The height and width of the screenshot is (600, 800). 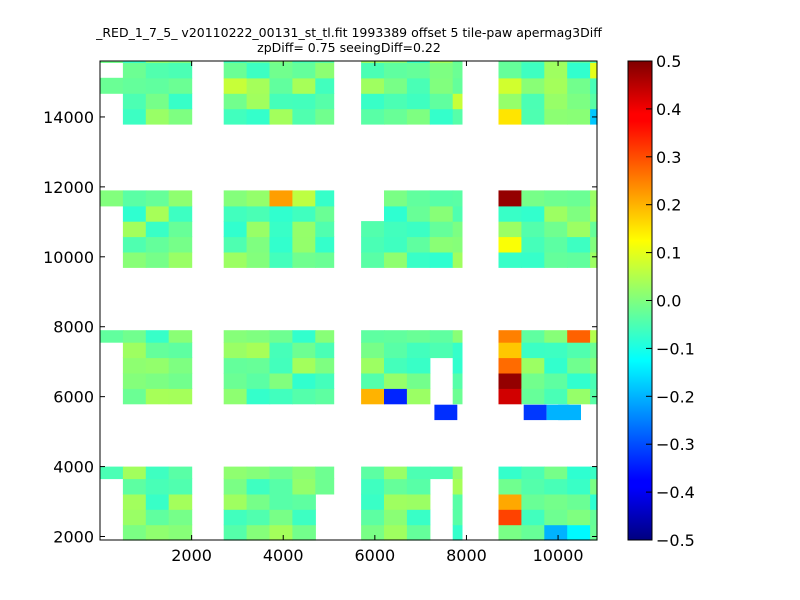 What do you see at coordinates (68, 117) in the screenshot?
I see `y-tick-label: 14000` at bounding box center [68, 117].